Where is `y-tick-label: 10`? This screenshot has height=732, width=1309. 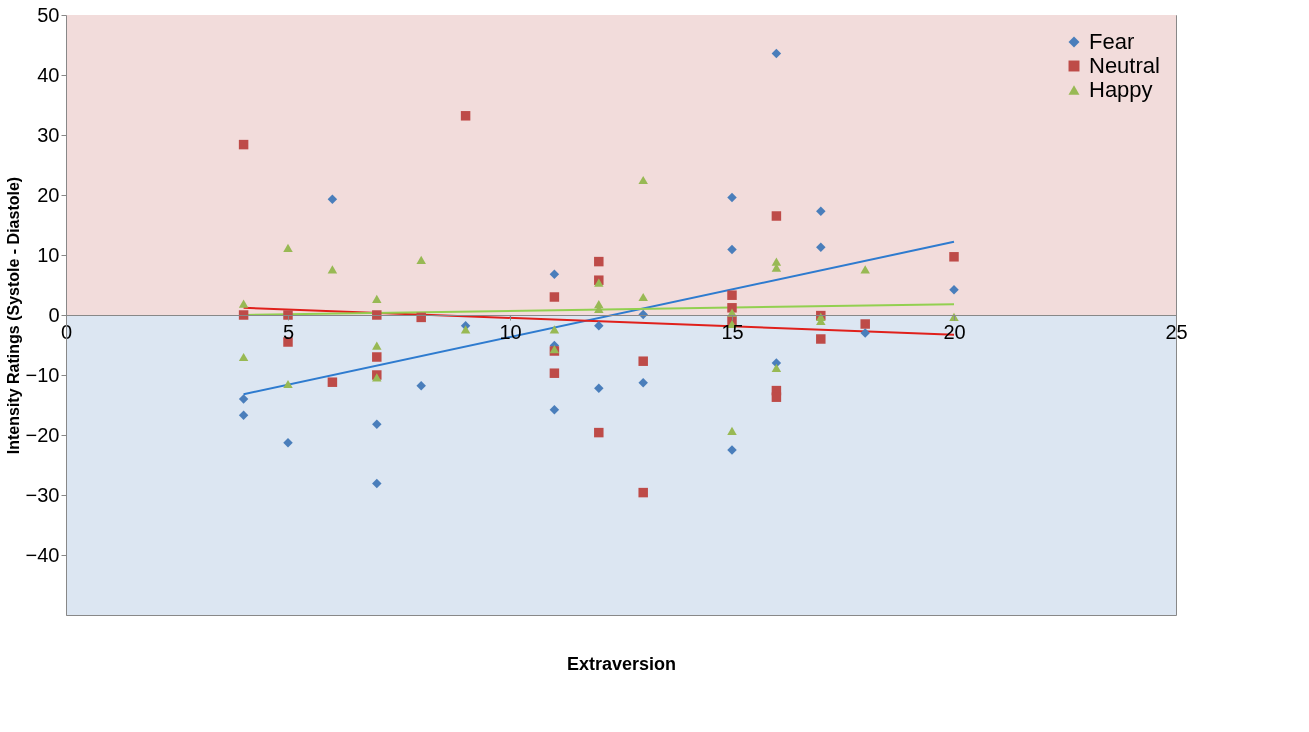 y-tick-label: 10 is located at coordinates (48, 254).